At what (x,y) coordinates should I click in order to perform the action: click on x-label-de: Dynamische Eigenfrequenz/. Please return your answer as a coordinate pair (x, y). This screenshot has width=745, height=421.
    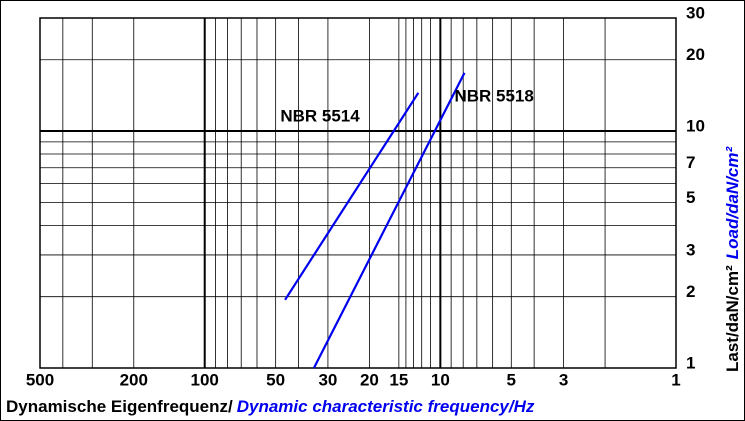
    Looking at the image, I should click on (119, 406).